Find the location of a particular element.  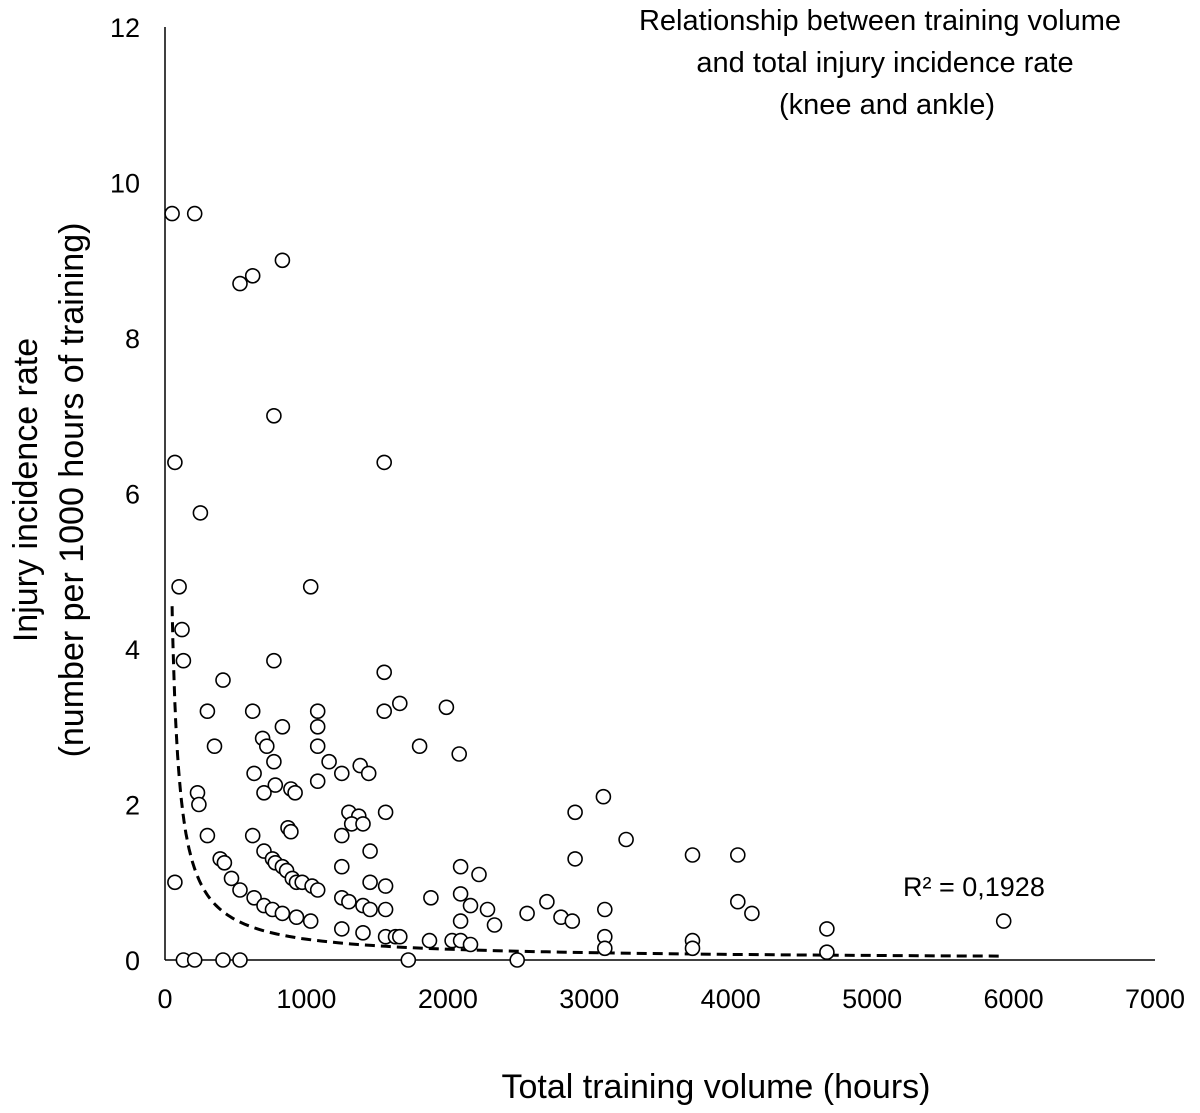

chart-title-line-1: Relationship between training volume is located at coordinates (880, 21).